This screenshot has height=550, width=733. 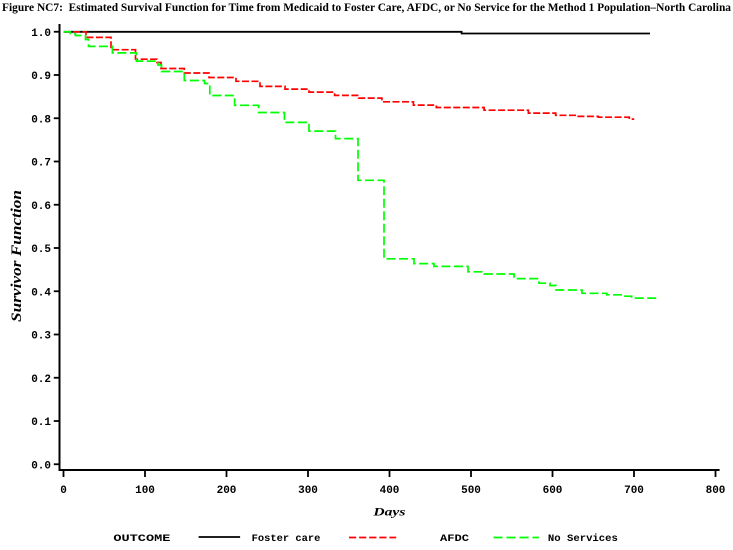 What do you see at coordinates (634, 491) in the screenshot?
I see `svg-text: 700` at bounding box center [634, 491].